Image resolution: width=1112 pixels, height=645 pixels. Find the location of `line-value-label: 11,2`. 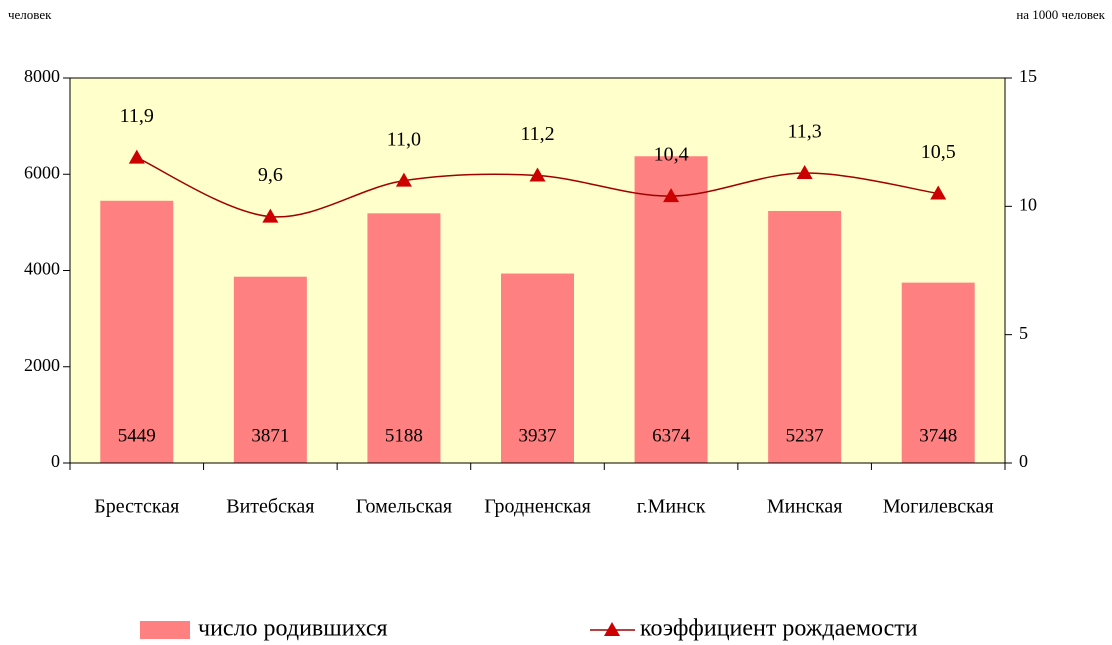

line-value-label: 11,2 is located at coordinates (537, 134).